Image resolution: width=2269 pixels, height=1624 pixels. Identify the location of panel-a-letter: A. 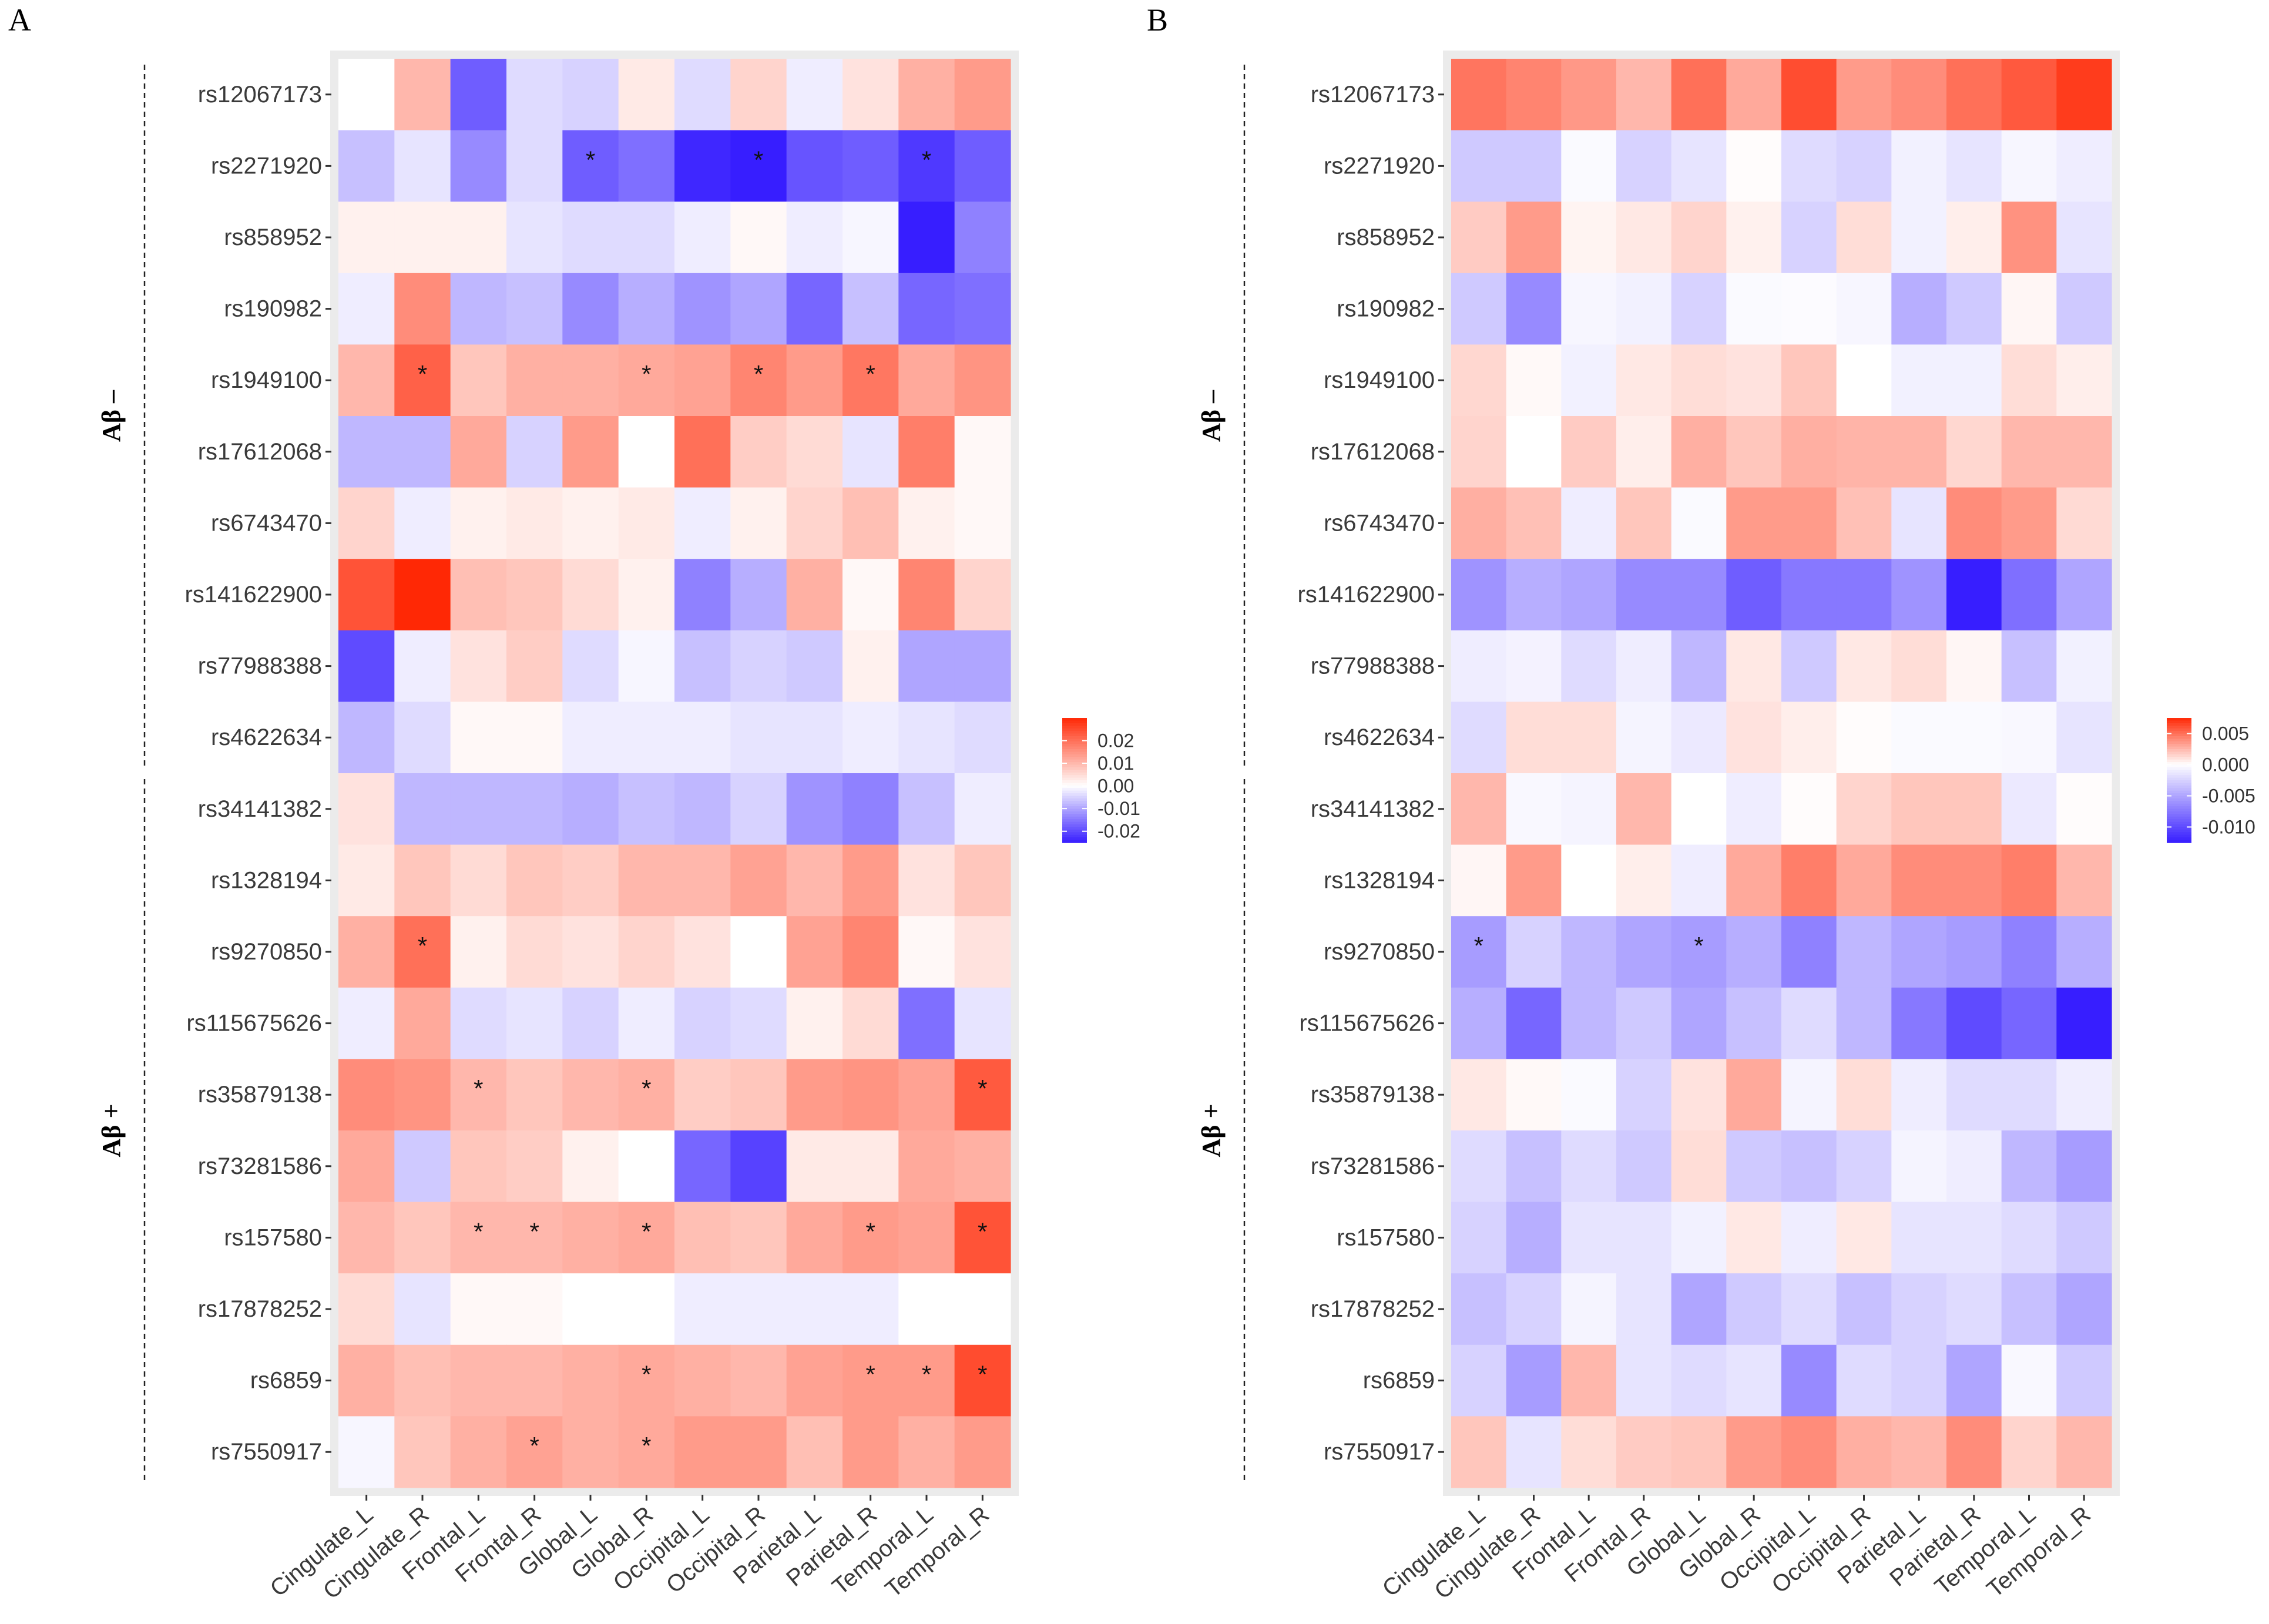
(19, 20).